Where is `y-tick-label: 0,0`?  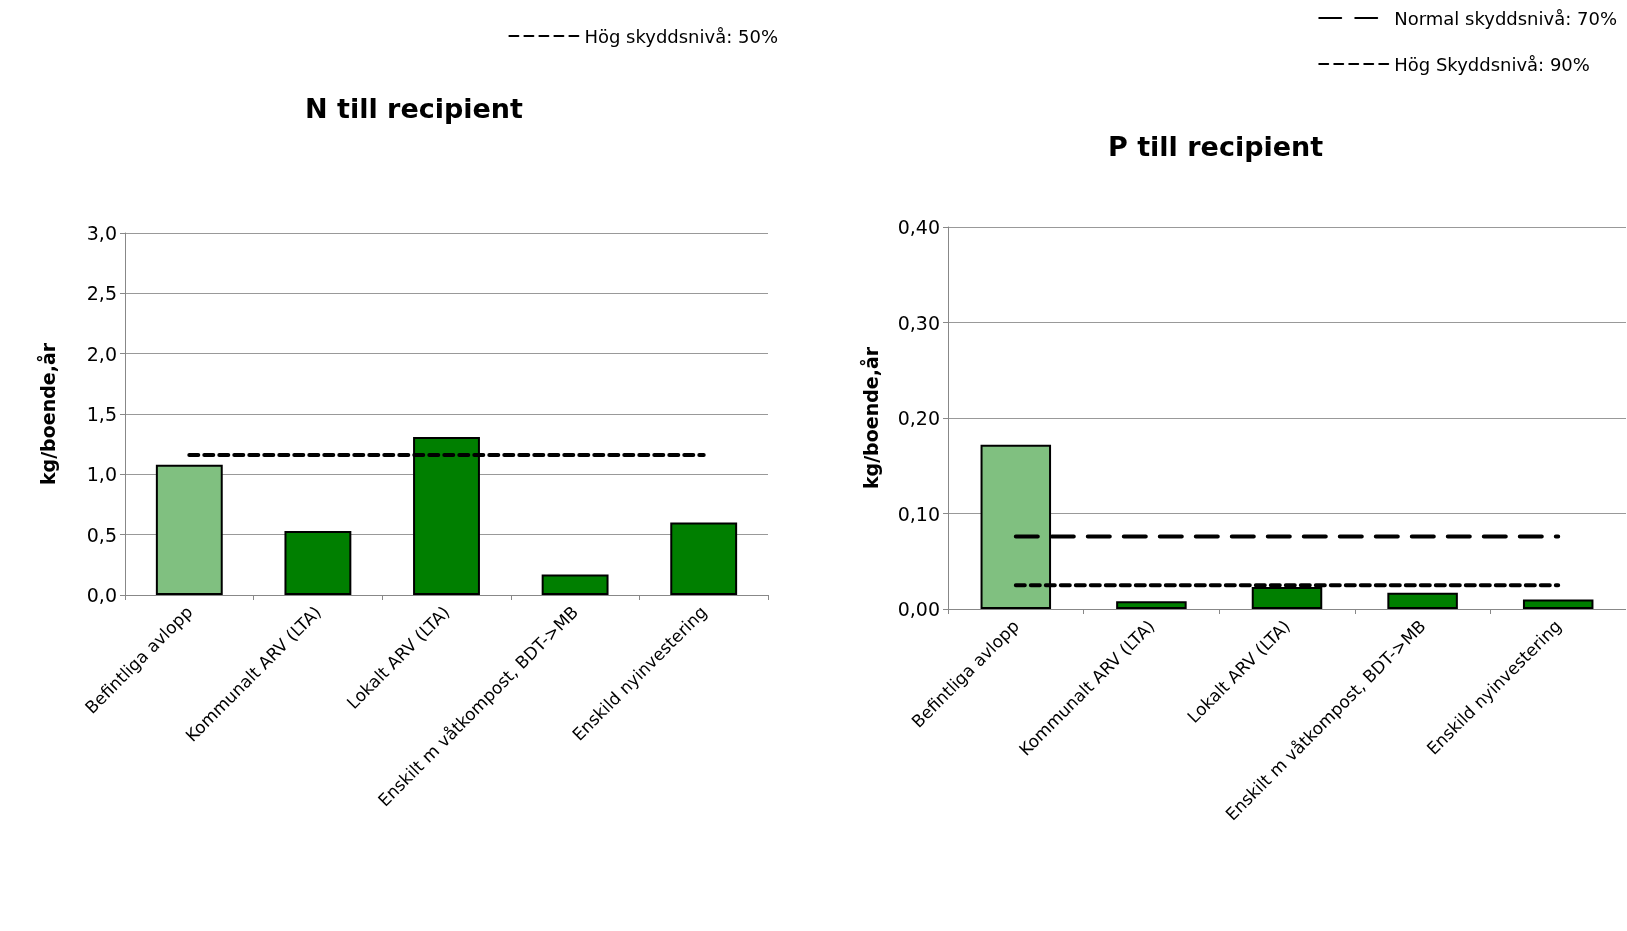 y-tick-label: 0,0 is located at coordinates (101, 595).